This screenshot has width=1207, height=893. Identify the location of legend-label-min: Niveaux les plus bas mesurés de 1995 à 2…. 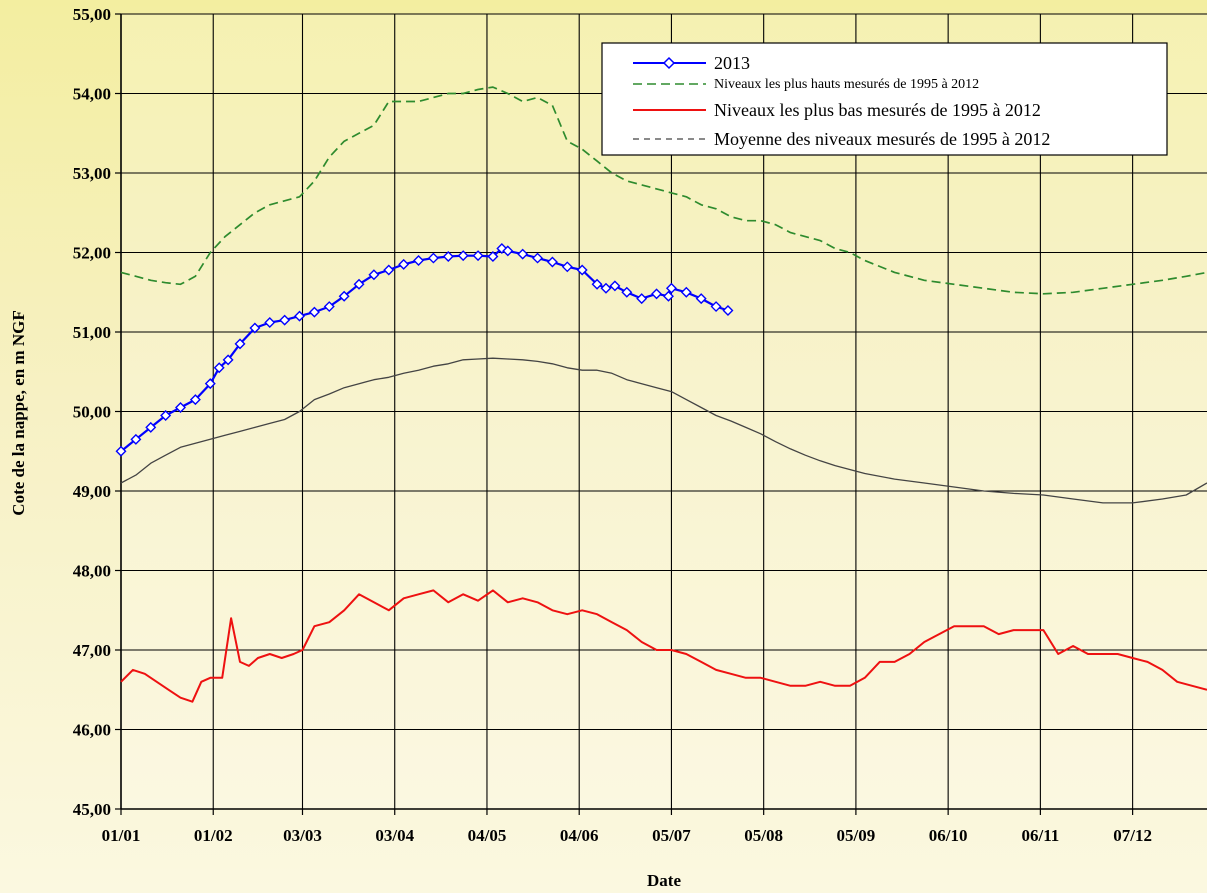
(877, 110).